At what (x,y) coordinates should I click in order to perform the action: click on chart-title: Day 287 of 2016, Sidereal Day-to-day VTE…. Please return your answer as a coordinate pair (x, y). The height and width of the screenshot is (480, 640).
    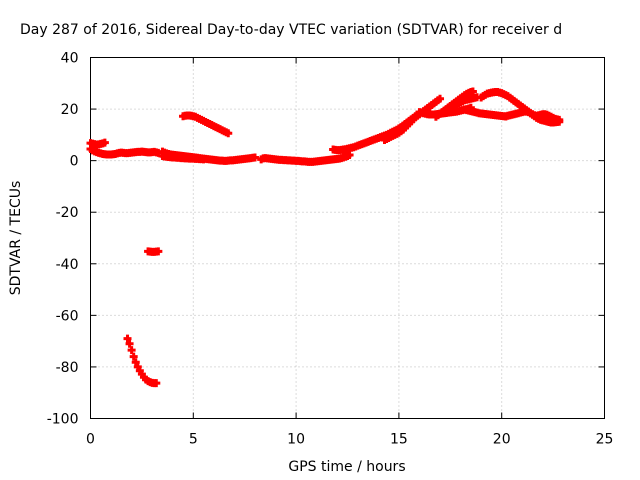
    Looking at the image, I should click on (291, 30).